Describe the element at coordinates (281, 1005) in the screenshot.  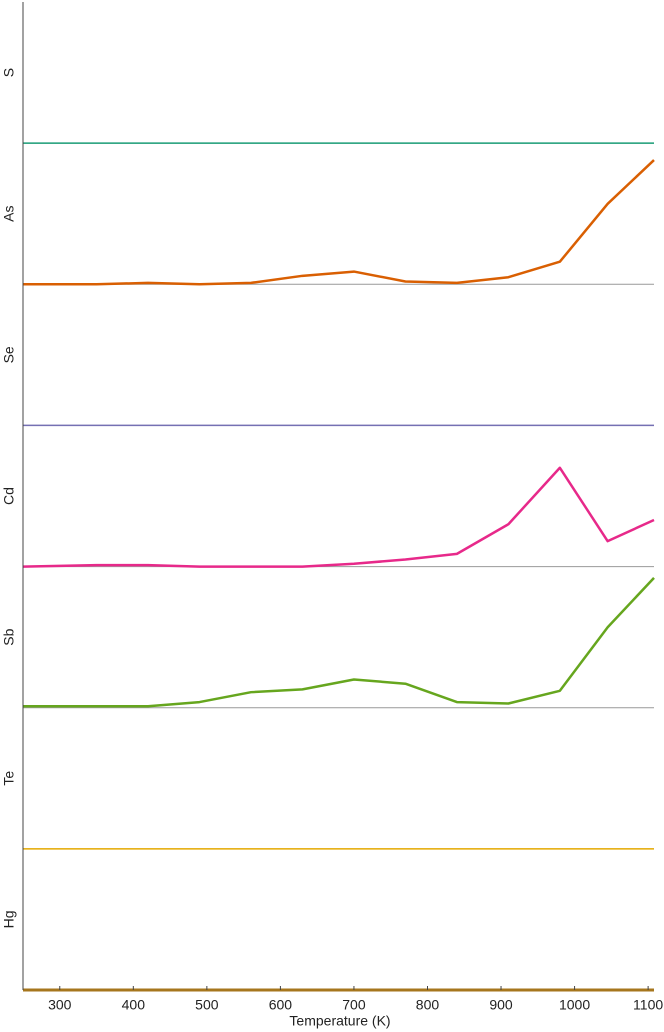
I see `x-tick-label: 600` at that location.